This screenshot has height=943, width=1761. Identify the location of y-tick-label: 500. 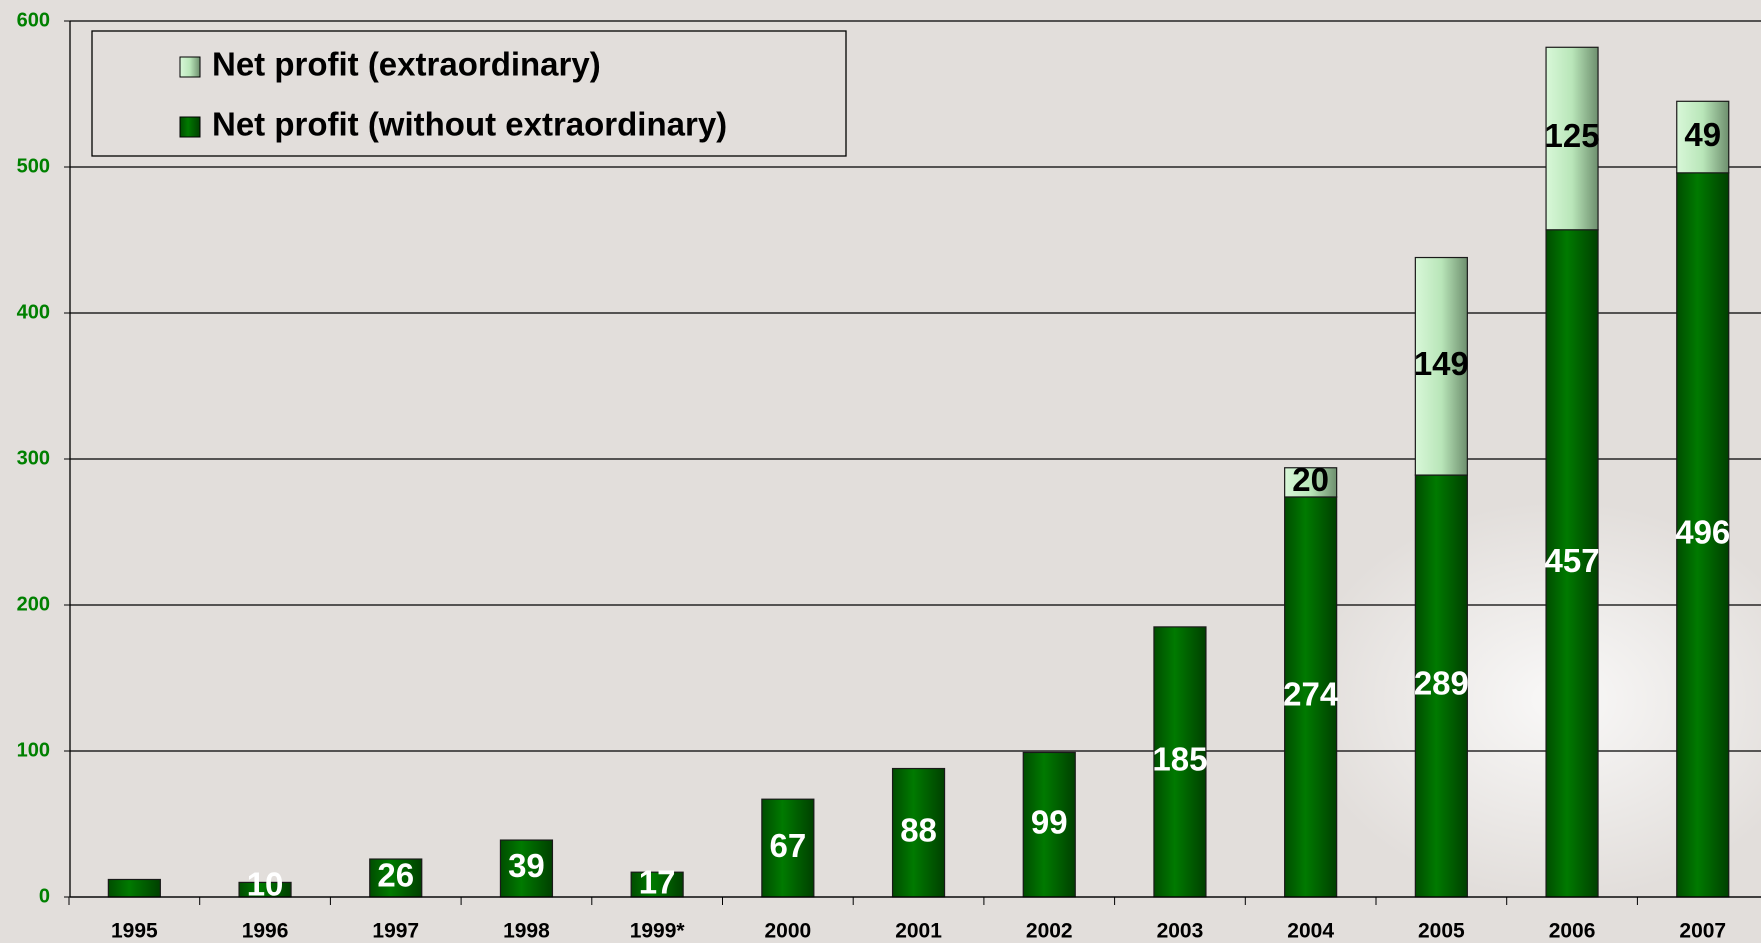
(33, 166).